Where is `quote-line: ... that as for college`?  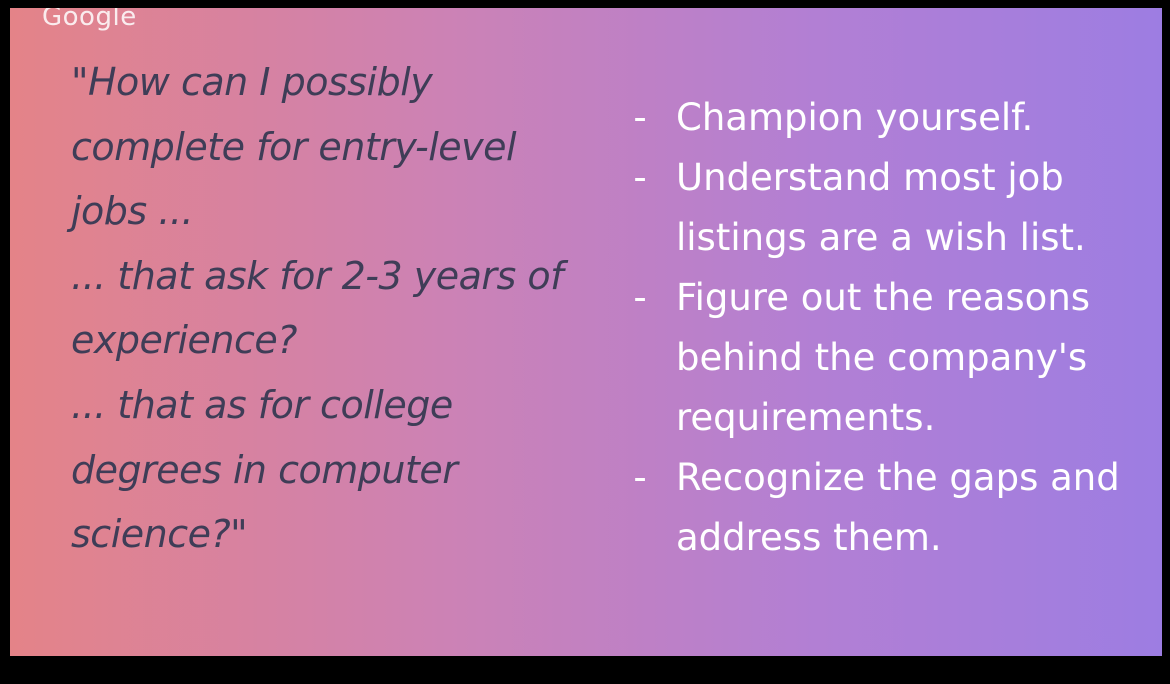
quote-line: ... that as for college is located at coordinates (262, 404).